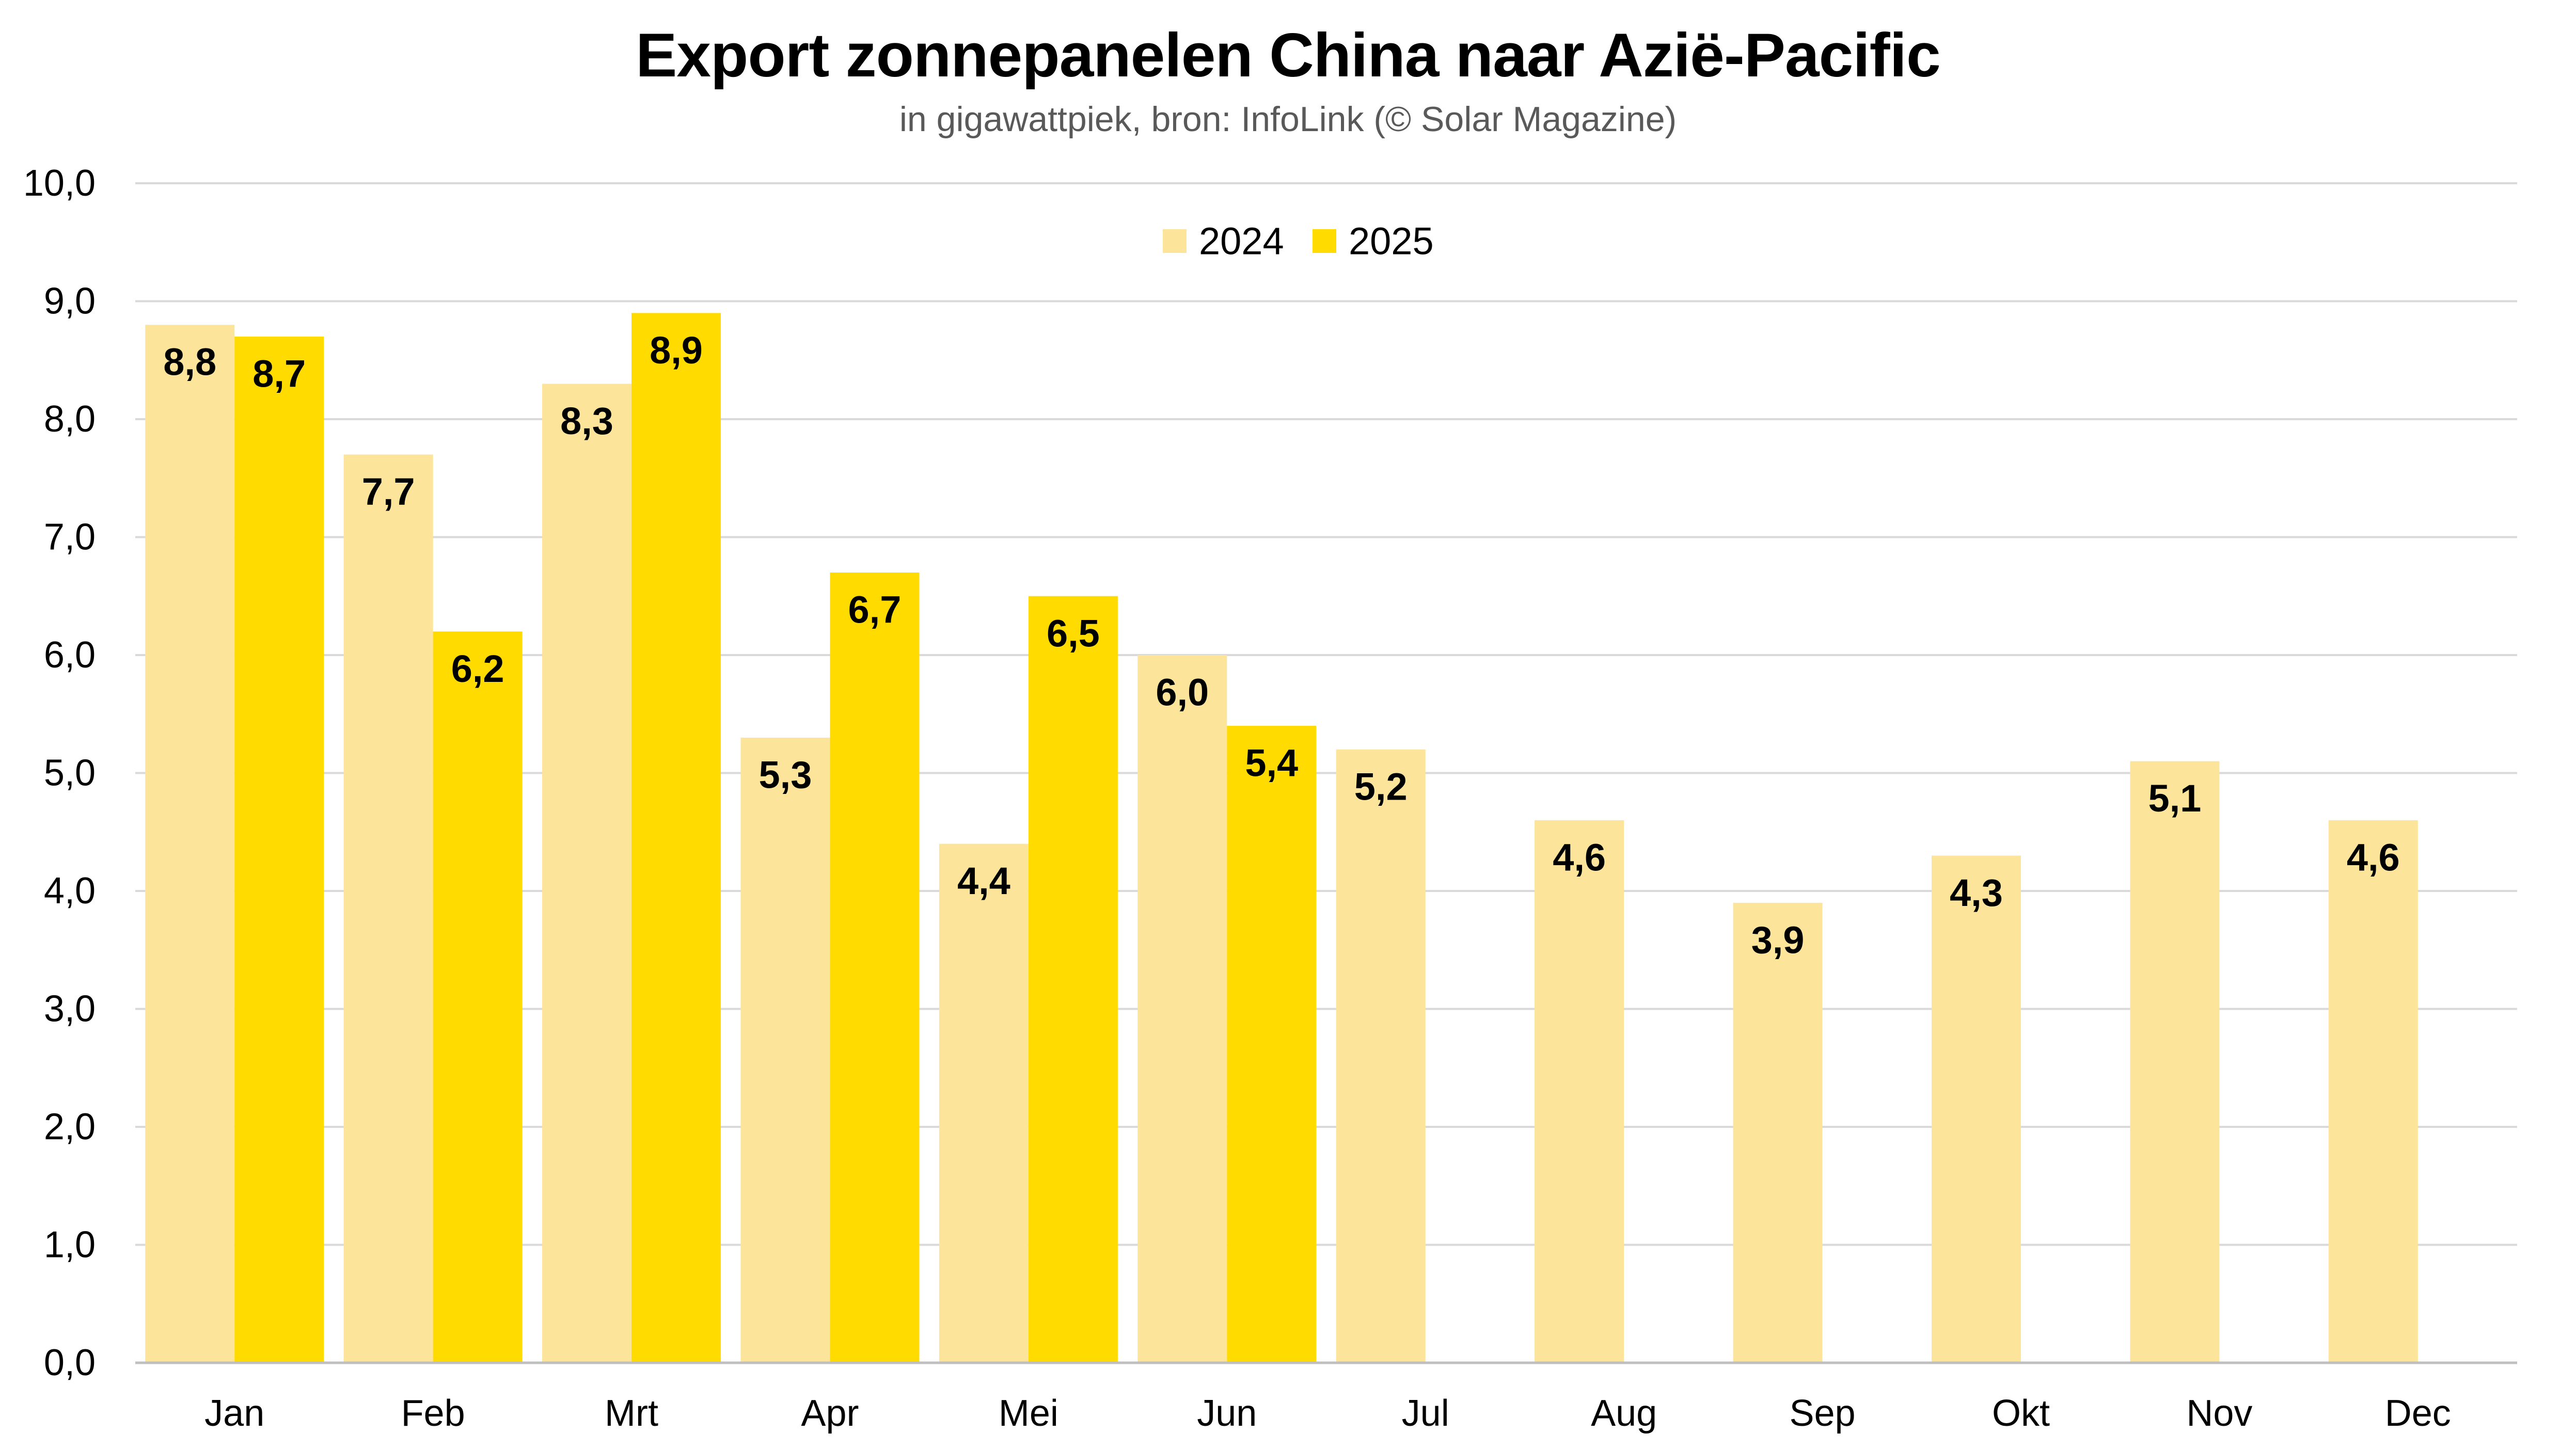 The width and height of the screenshot is (2576, 1449). What do you see at coordinates (786, 774) in the screenshot?
I see `data-label: 5,3` at bounding box center [786, 774].